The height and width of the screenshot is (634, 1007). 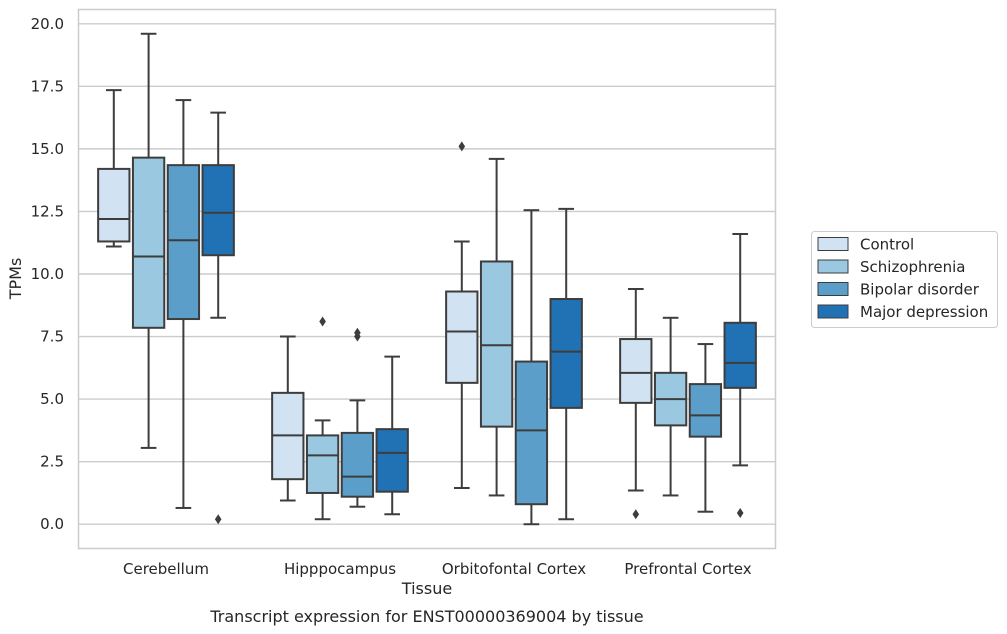 What do you see at coordinates (514, 569) in the screenshot?
I see `x-tick-label: Orbitofontal Cortex` at bounding box center [514, 569].